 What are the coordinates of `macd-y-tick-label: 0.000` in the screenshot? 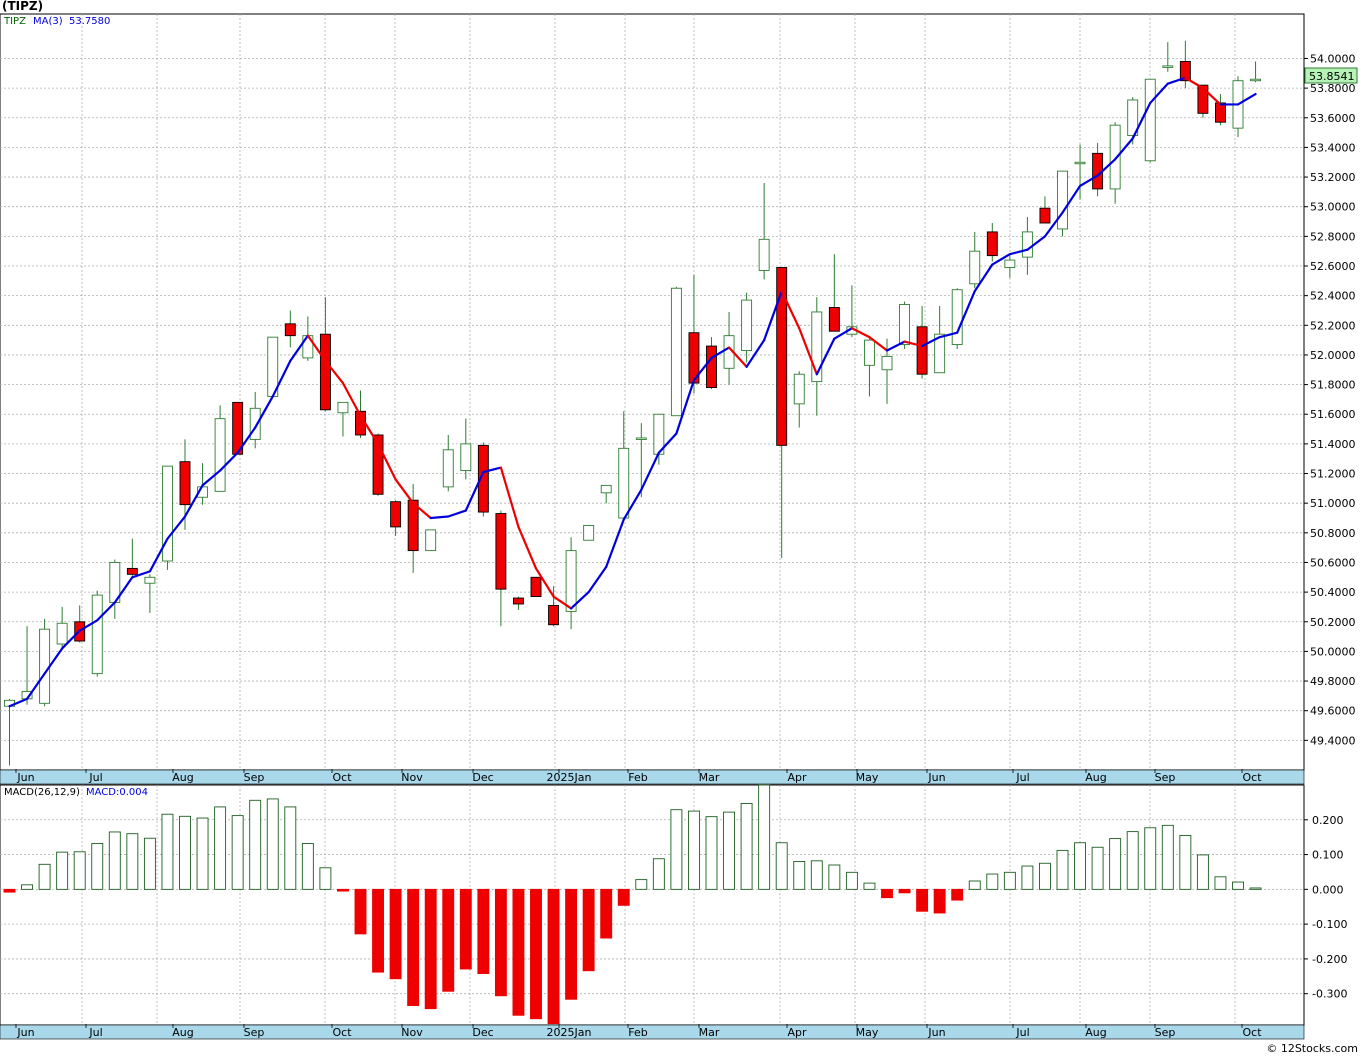 It's located at (1328, 889).